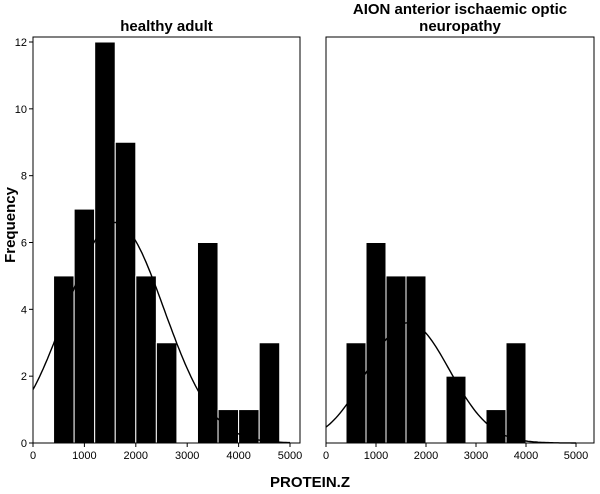 The width and height of the screenshot is (600, 494). What do you see at coordinates (21, 110) in the screenshot?
I see `y-tick-label: 10` at bounding box center [21, 110].